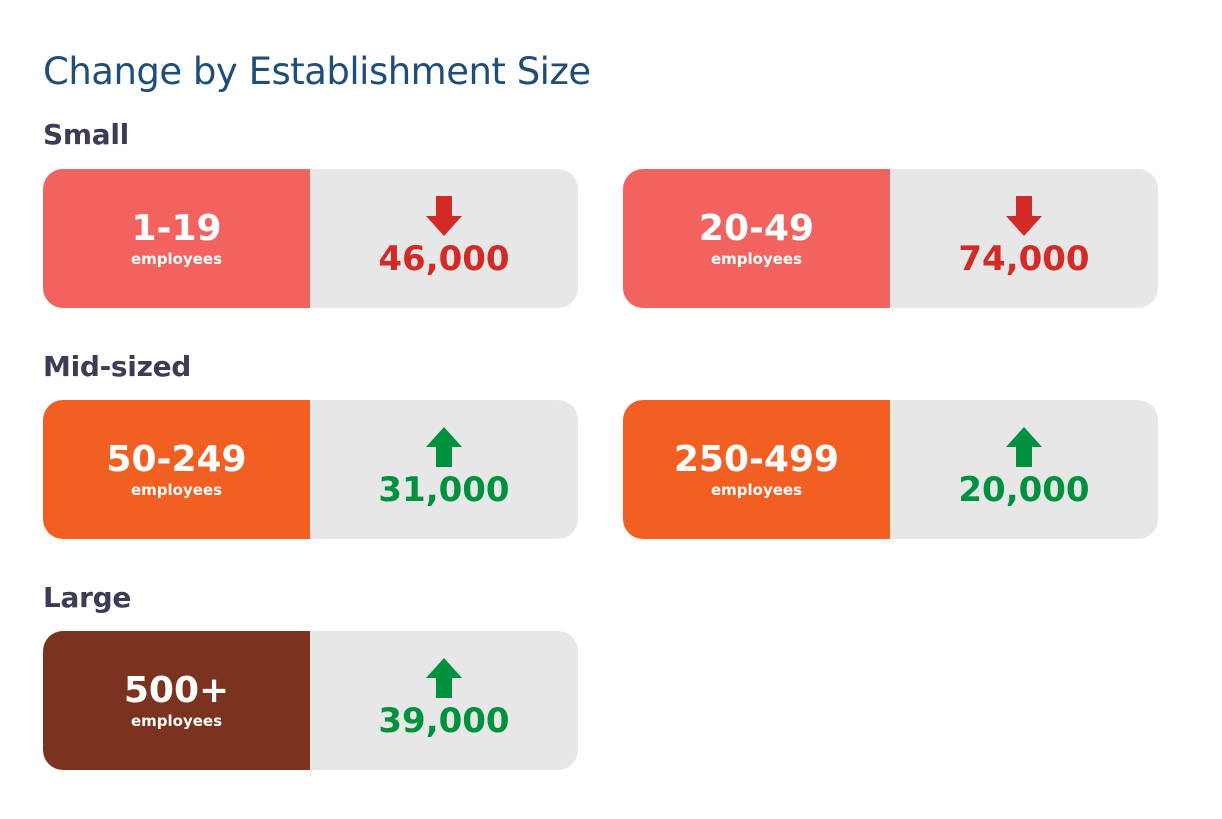 Image resolution: width=1222 pixels, height=819 pixels. Describe the element at coordinates (176, 459) in the screenshot. I see `size-range: 50-249` at that location.